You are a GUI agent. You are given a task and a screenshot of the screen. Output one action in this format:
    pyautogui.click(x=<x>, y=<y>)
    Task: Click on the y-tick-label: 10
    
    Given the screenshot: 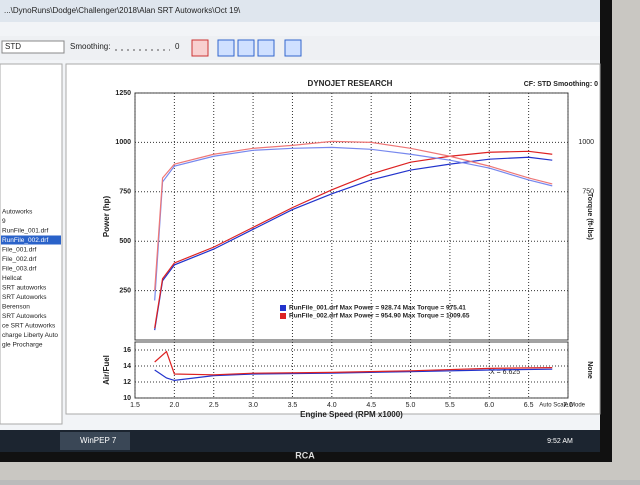 What is the action you would take?
    pyautogui.click(x=127, y=398)
    